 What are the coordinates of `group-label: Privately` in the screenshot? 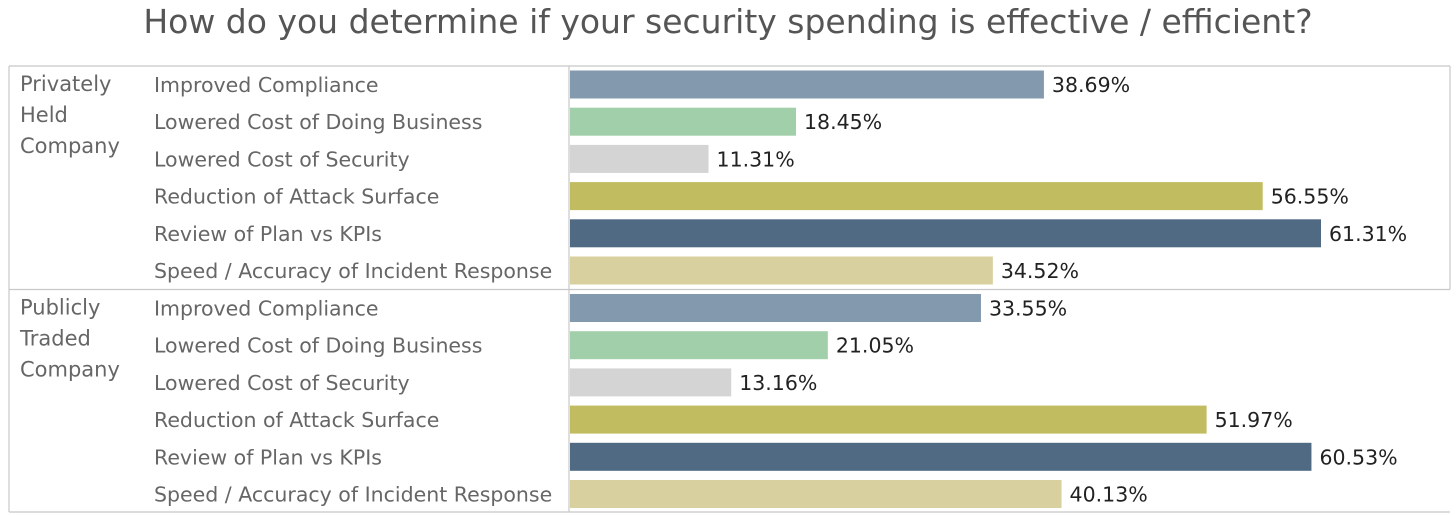 It's located at (65, 84).